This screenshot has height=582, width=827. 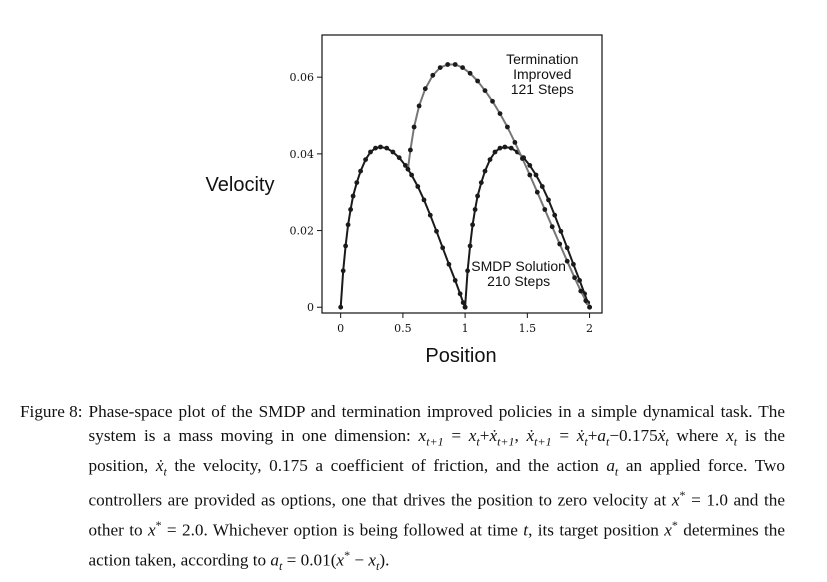 What do you see at coordinates (384, 561) in the screenshot?
I see `caption-fragment: ).` at bounding box center [384, 561].